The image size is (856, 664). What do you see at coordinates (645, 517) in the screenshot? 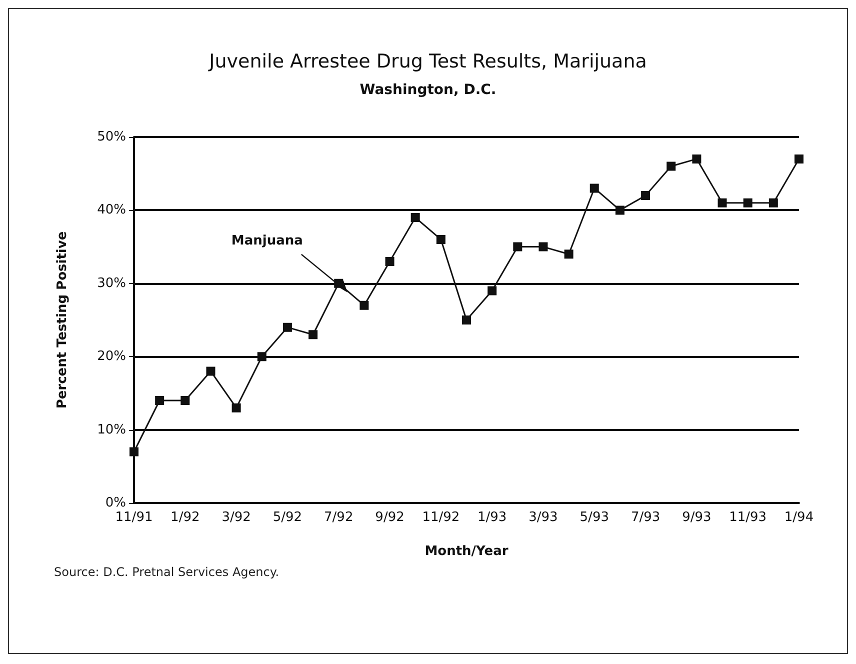
I see `x-tick-label: 7/93` at bounding box center [645, 517].